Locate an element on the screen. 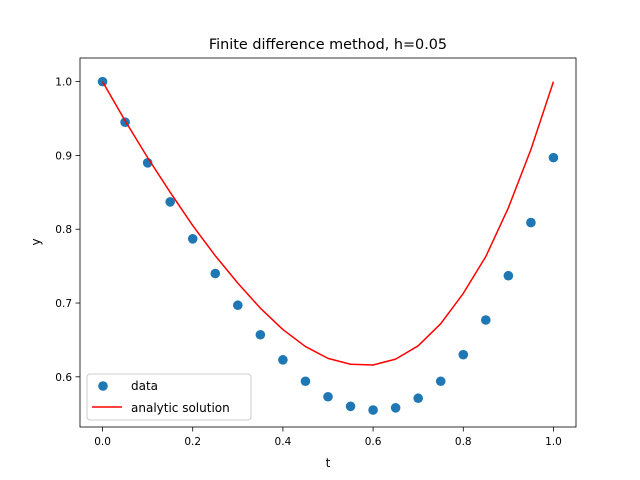 This screenshot has height=480, width=640. y-tick-label: 0.8 is located at coordinates (63, 230).